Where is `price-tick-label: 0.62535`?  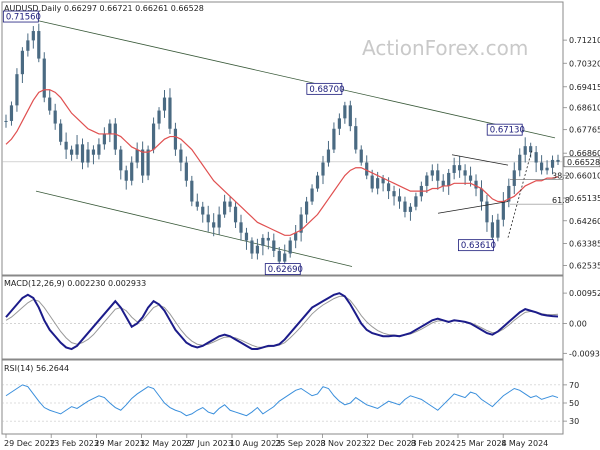 price-tick-label: 0.62535 is located at coordinates (584, 266).